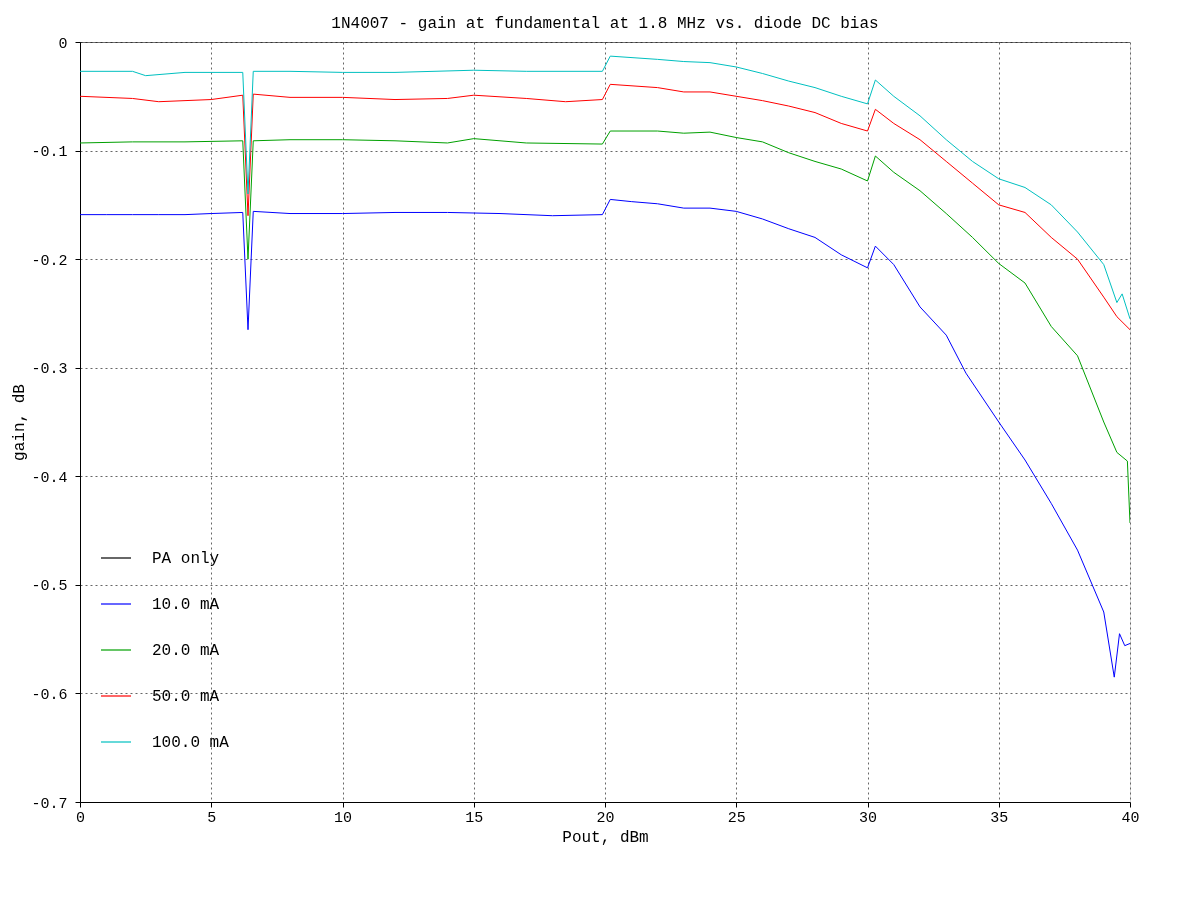 Image resolution: width=1200 pixels, height=900 pixels. I want to click on x-tick-label: 5, so click(212, 818).